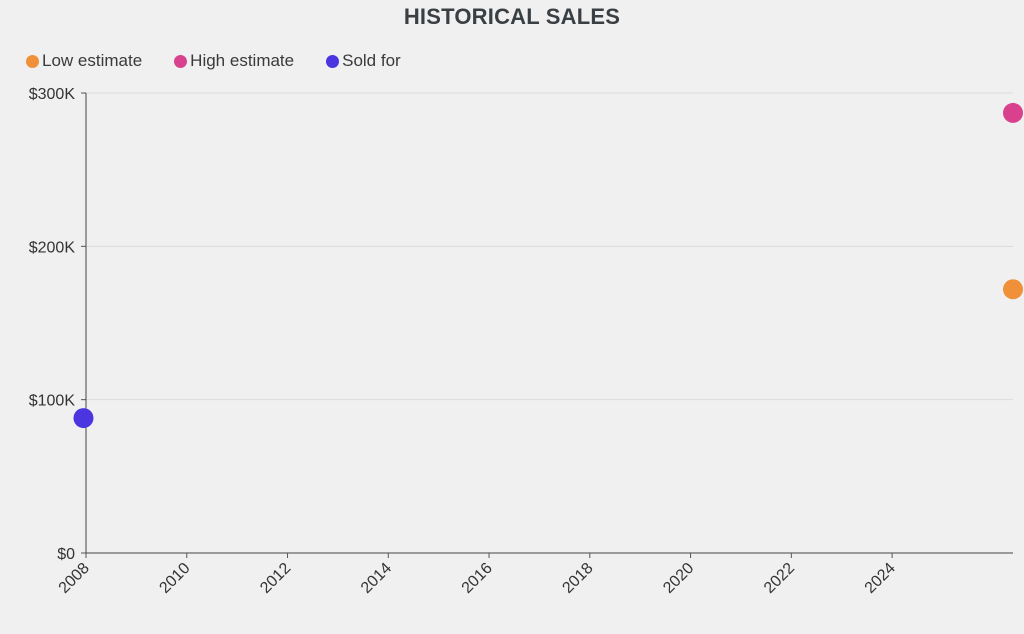 The image size is (1024, 634). What do you see at coordinates (242, 60) in the screenshot?
I see `legend-label-high-estimate: High estimate` at bounding box center [242, 60].